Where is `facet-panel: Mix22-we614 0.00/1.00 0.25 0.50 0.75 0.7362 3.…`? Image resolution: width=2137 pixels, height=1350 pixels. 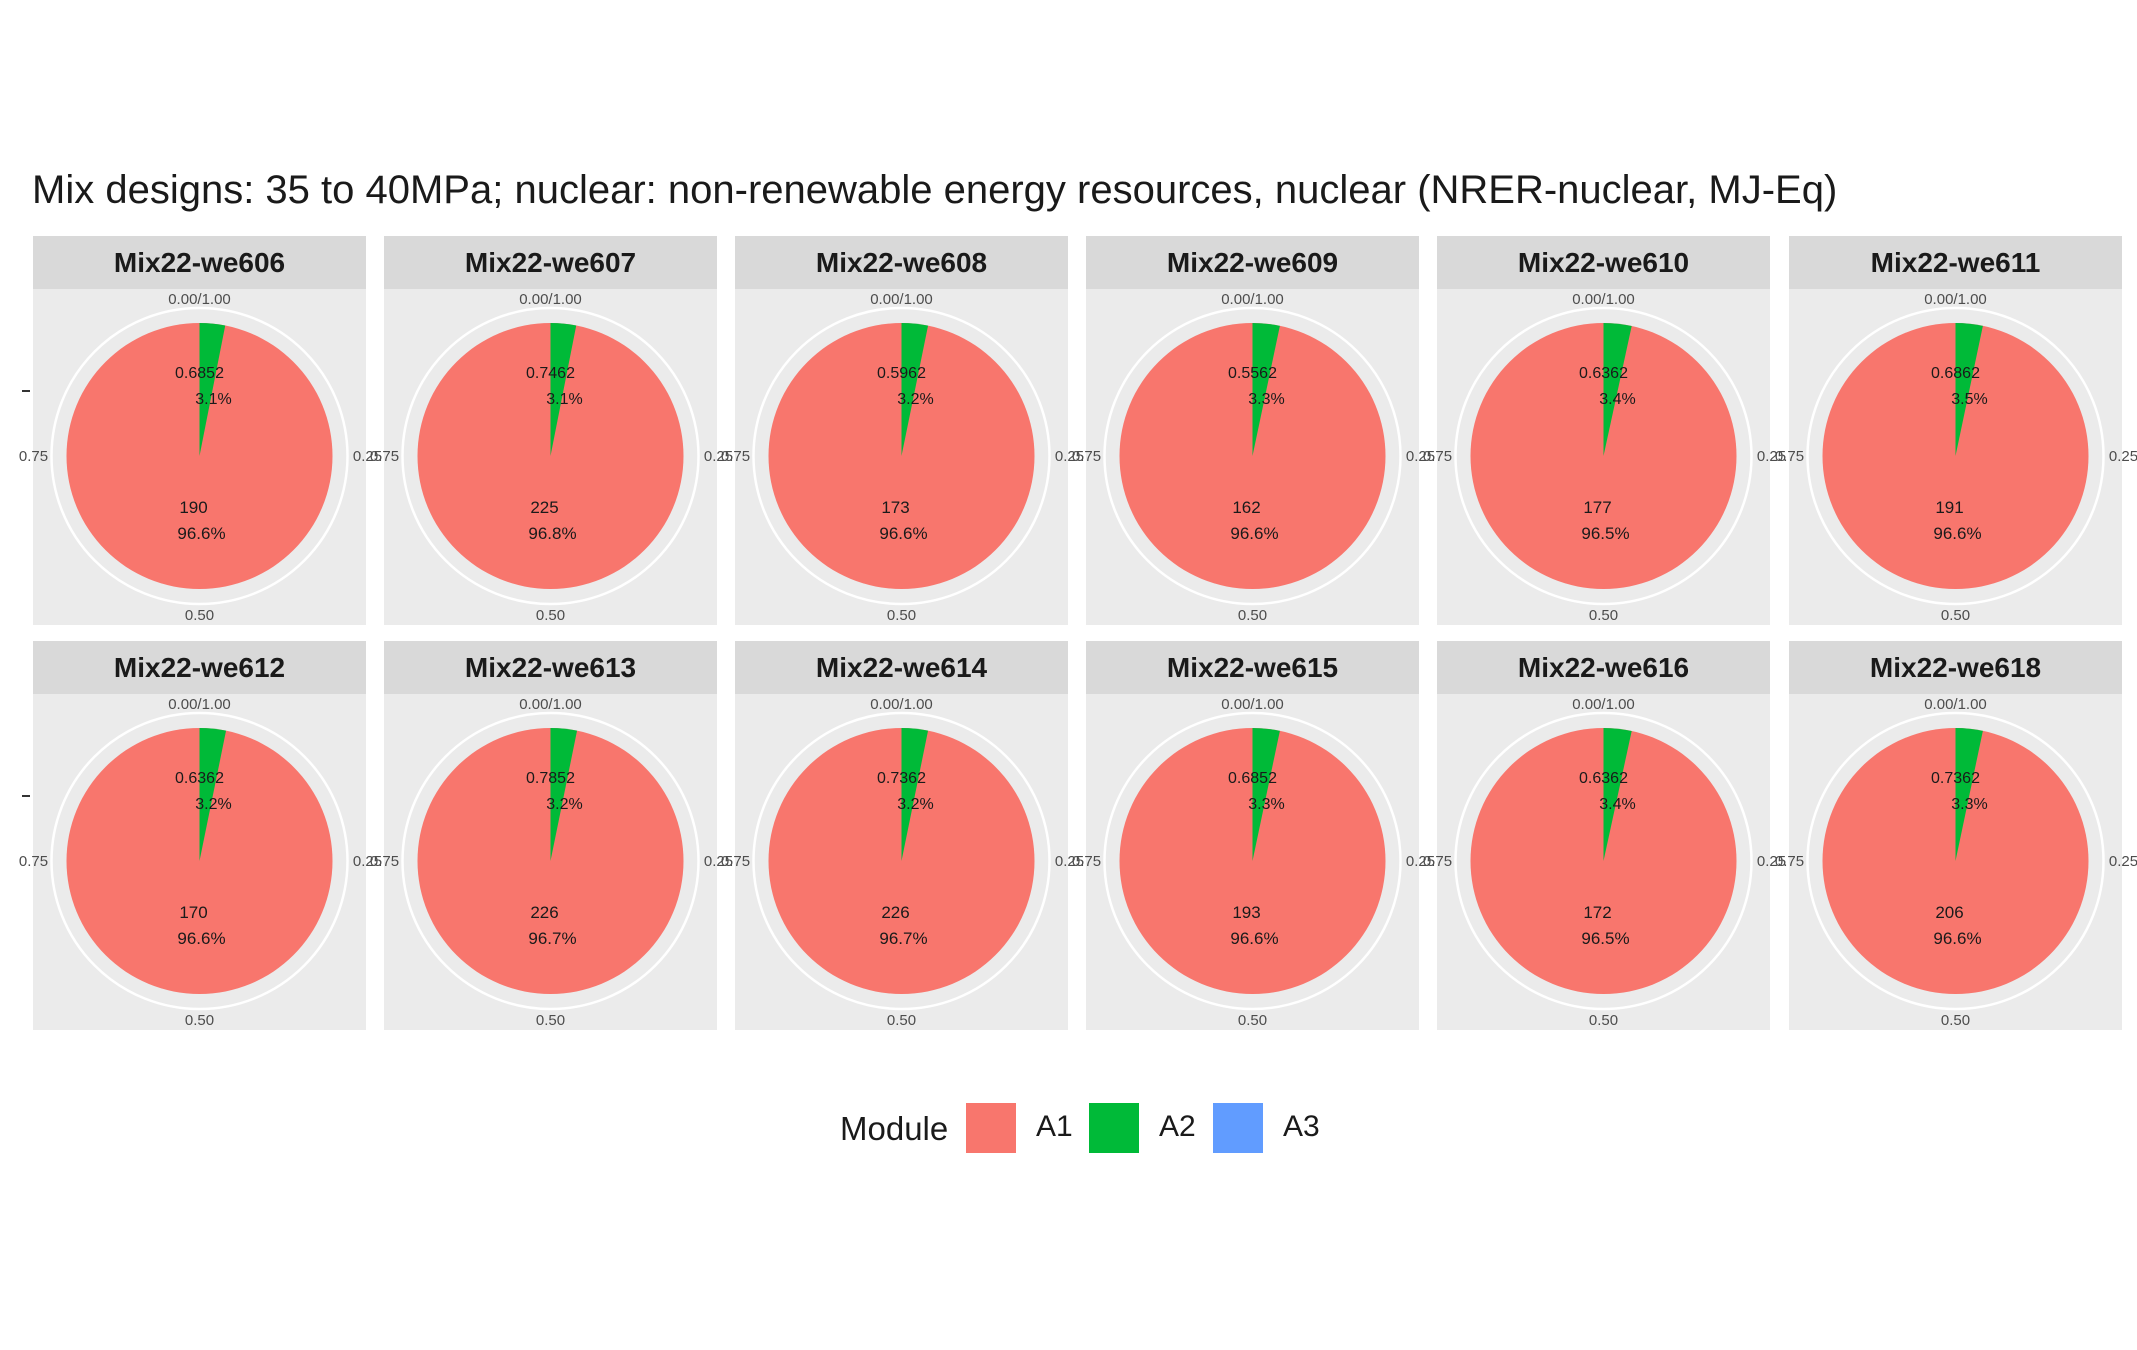 facet-panel: Mix22-we614 0.00/1.00 0.25 0.50 0.75 0.7362 3.… is located at coordinates (902, 835).